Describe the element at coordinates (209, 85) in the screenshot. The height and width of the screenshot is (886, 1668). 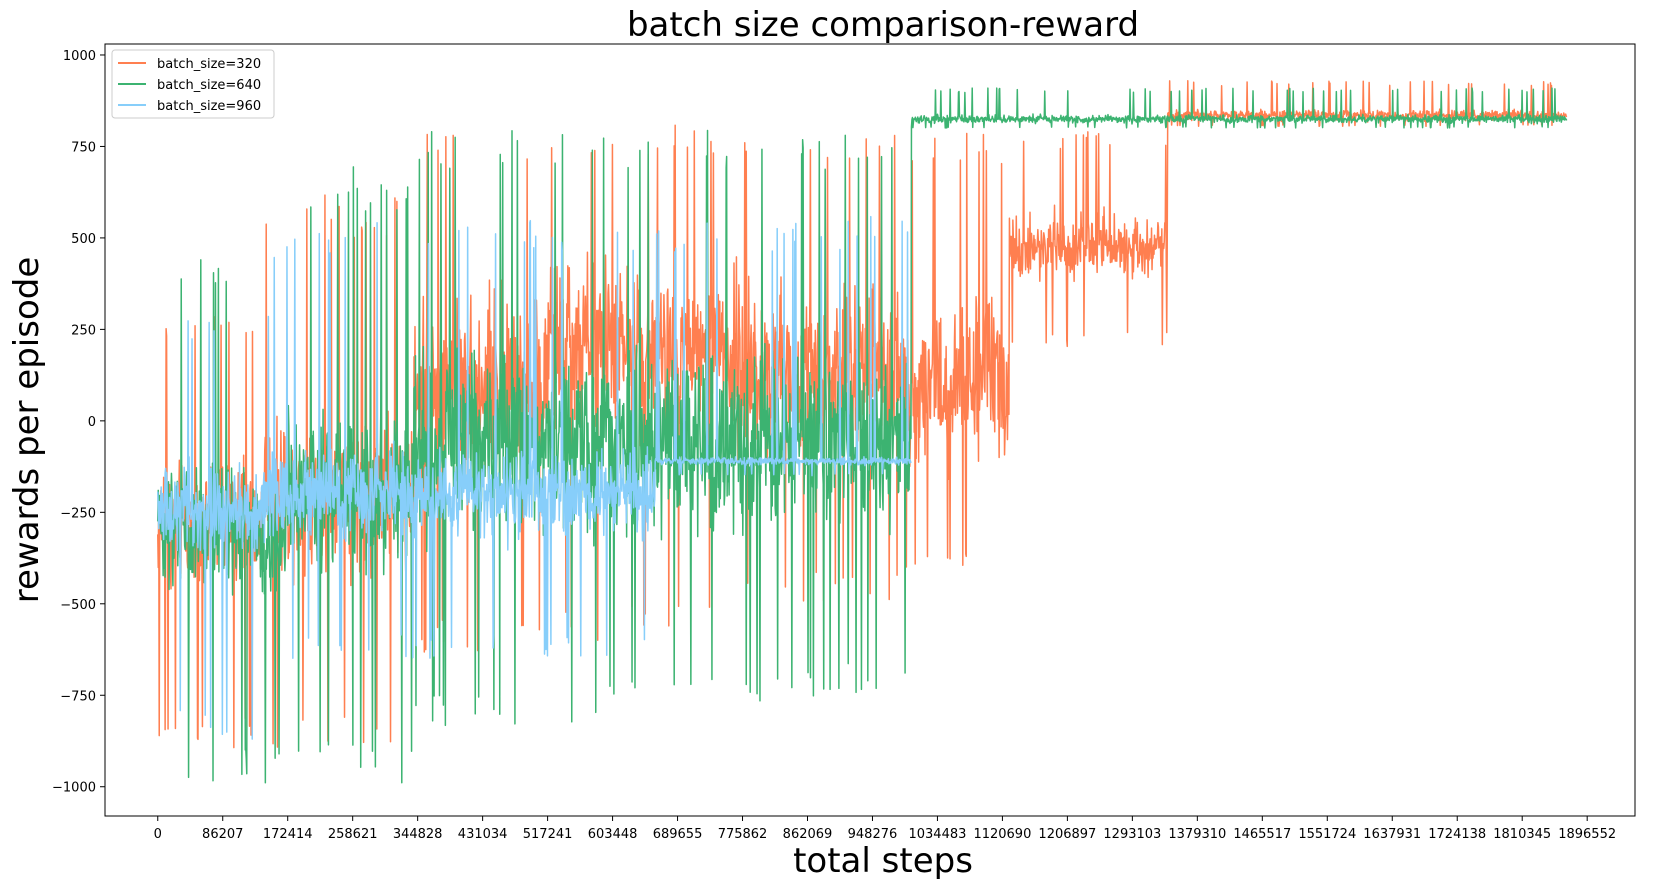
I see `legend-label: batch_size=640` at that location.